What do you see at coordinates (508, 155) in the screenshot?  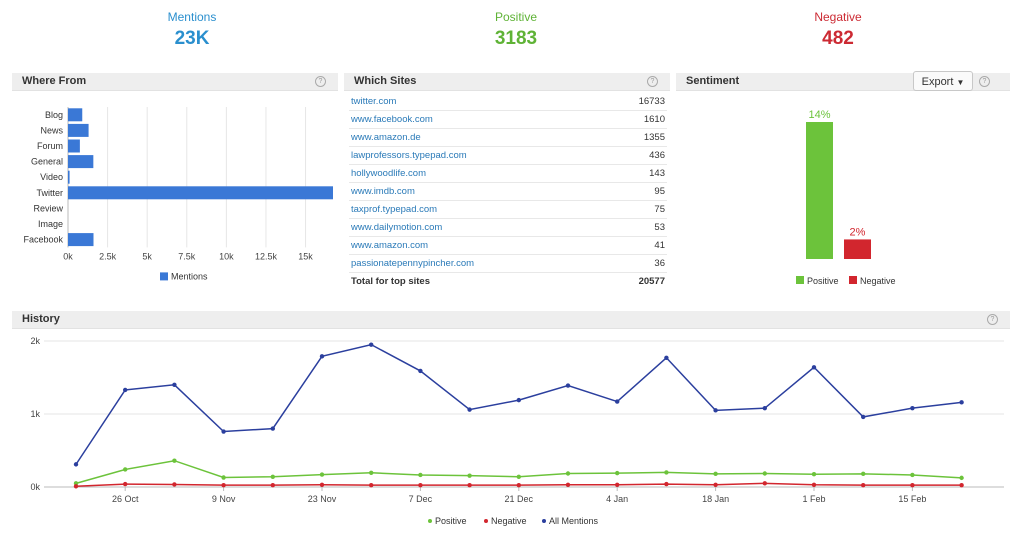 I see `table-row: lawprofessors.typepad.com 436` at bounding box center [508, 155].